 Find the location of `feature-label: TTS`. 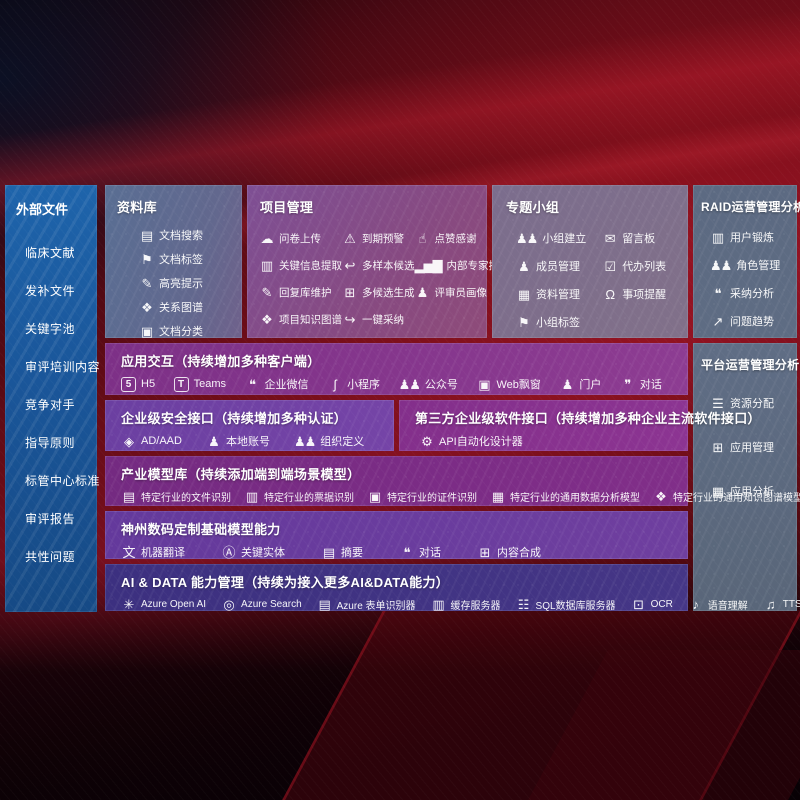

feature-label: TTS is located at coordinates (791, 604).